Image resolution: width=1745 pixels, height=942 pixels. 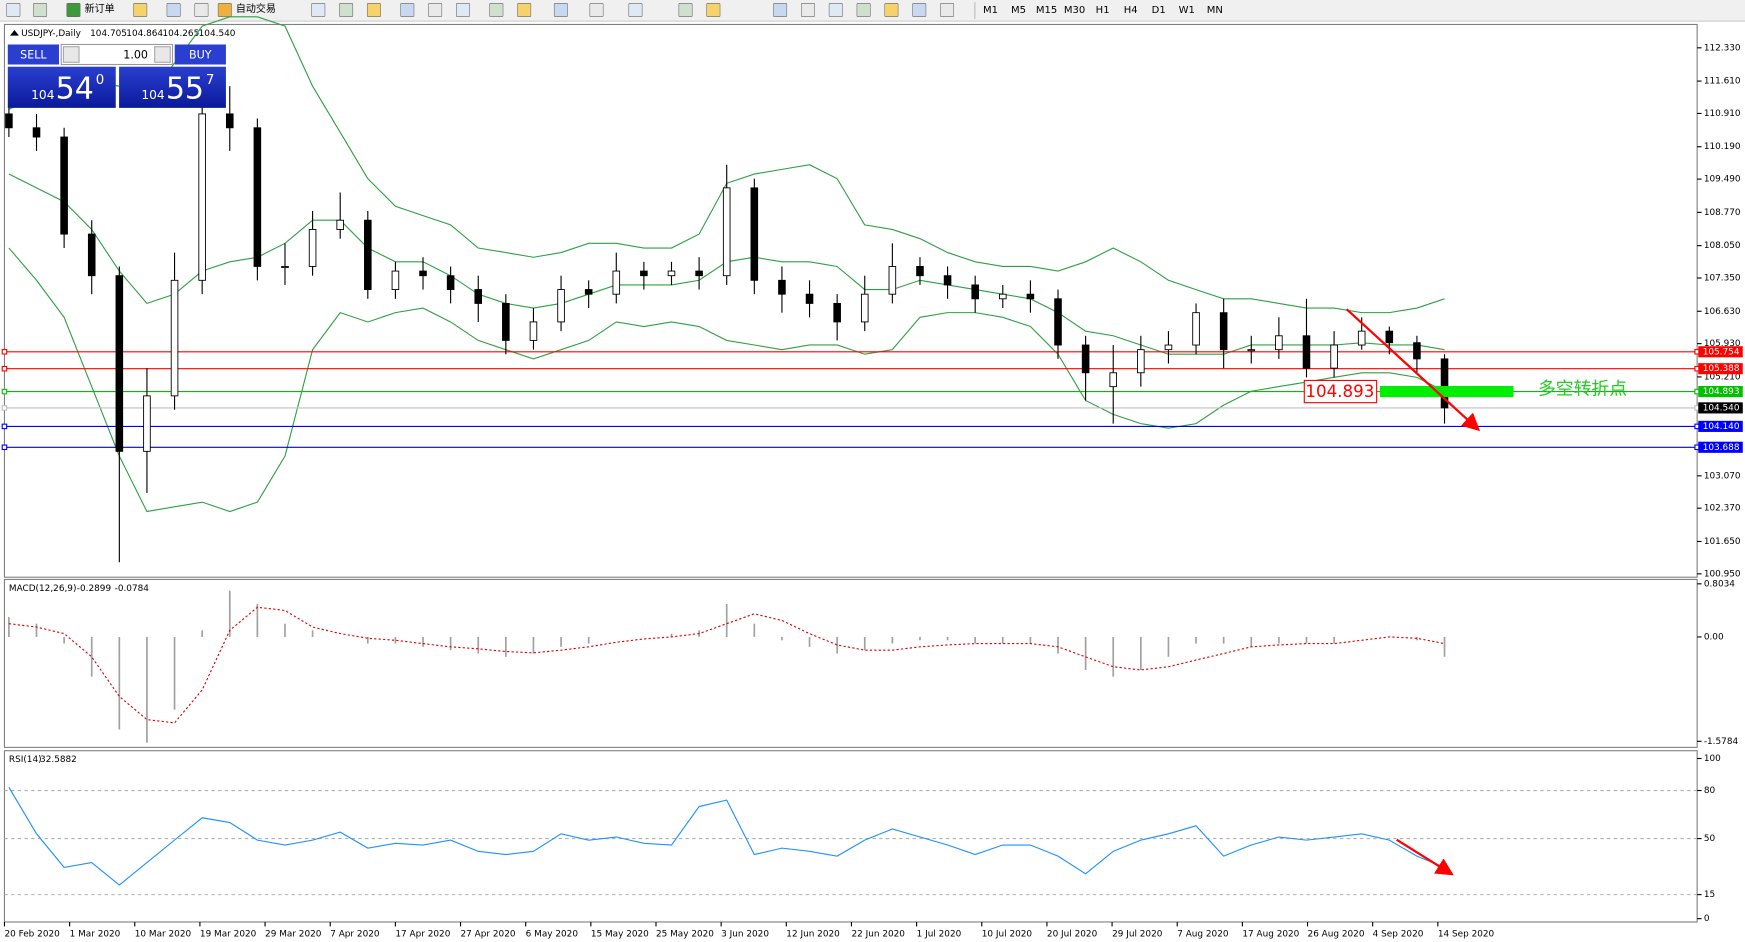 What do you see at coordinates (100, 8) in the screenshot?
I see `toolbar-button: 新订单` at bounding box center [100, 8].